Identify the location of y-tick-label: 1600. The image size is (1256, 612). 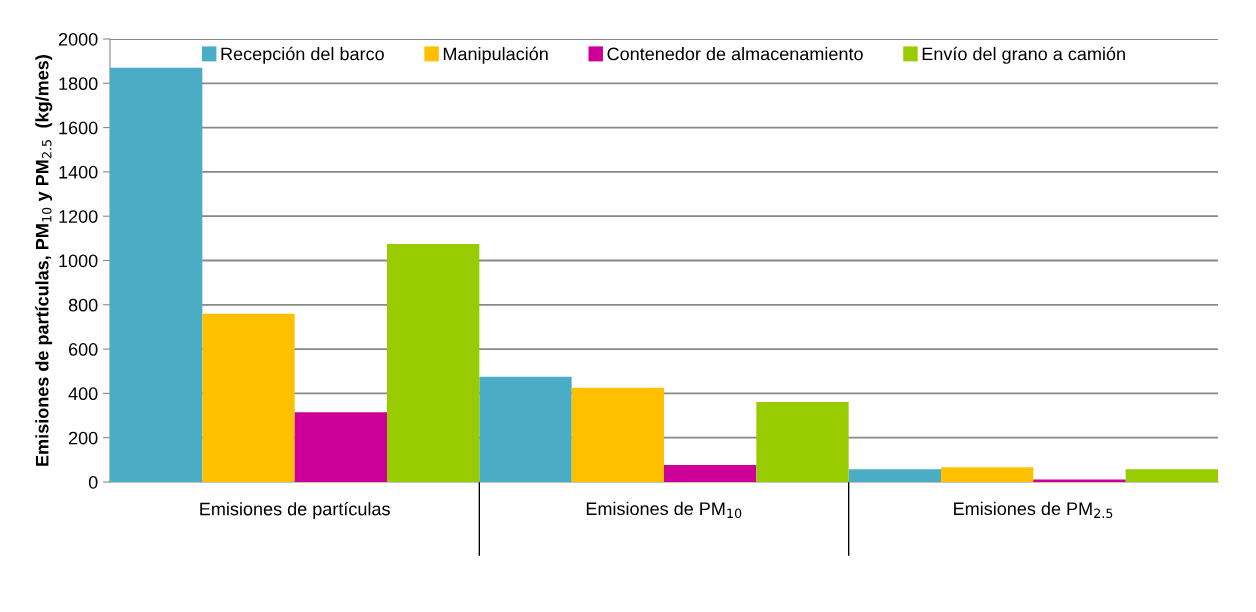
(78, 128).